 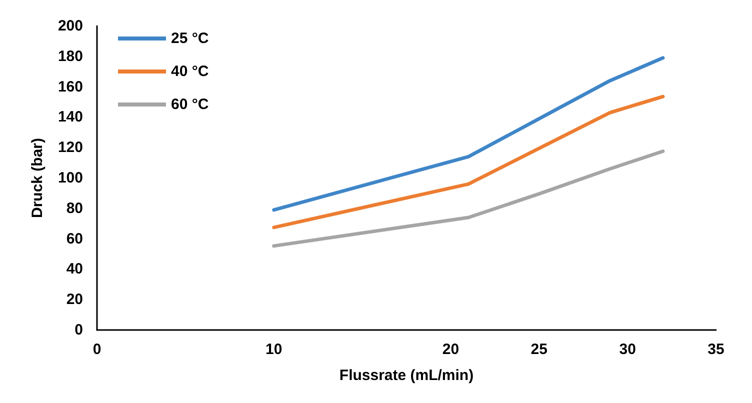 What do you see at coordinates (70, 87) in the screenshot?
I see `y-tick-label: 160` at bounding box center [70, 87].